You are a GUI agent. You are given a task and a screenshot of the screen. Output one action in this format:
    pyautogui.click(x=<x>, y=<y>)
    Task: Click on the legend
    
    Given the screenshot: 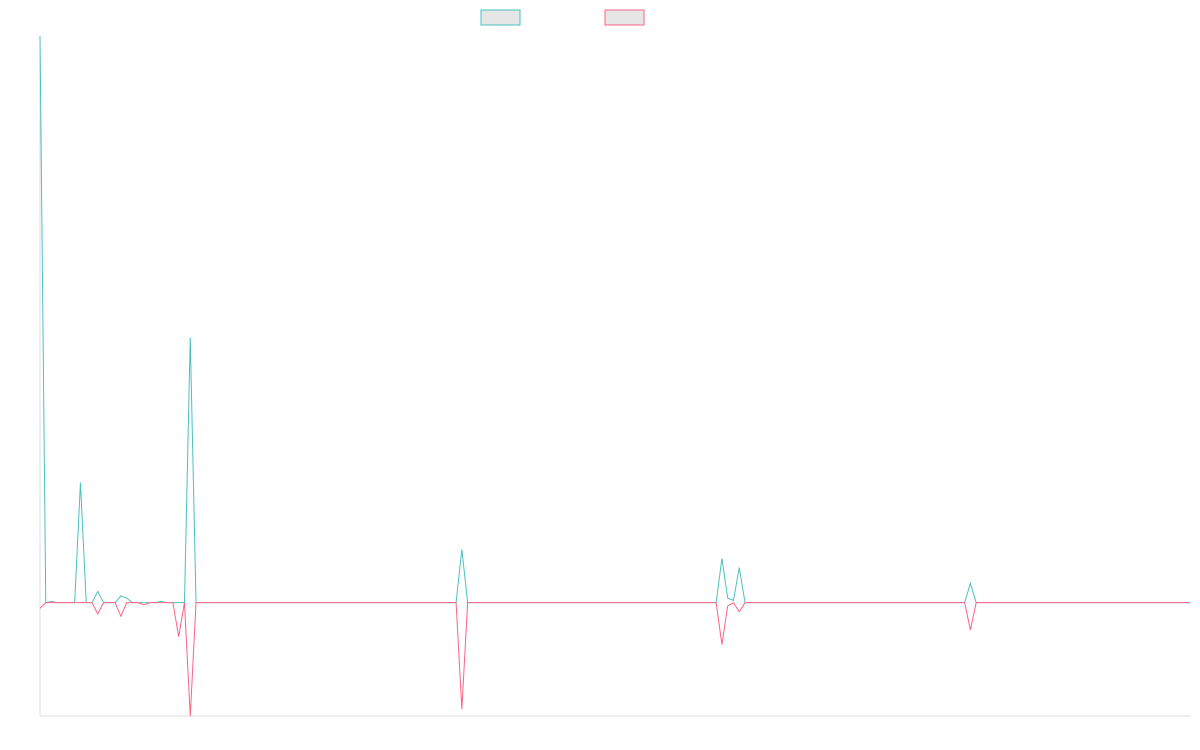 What is the action you would take?
    pyautogui.click(x=562, y=17)
    